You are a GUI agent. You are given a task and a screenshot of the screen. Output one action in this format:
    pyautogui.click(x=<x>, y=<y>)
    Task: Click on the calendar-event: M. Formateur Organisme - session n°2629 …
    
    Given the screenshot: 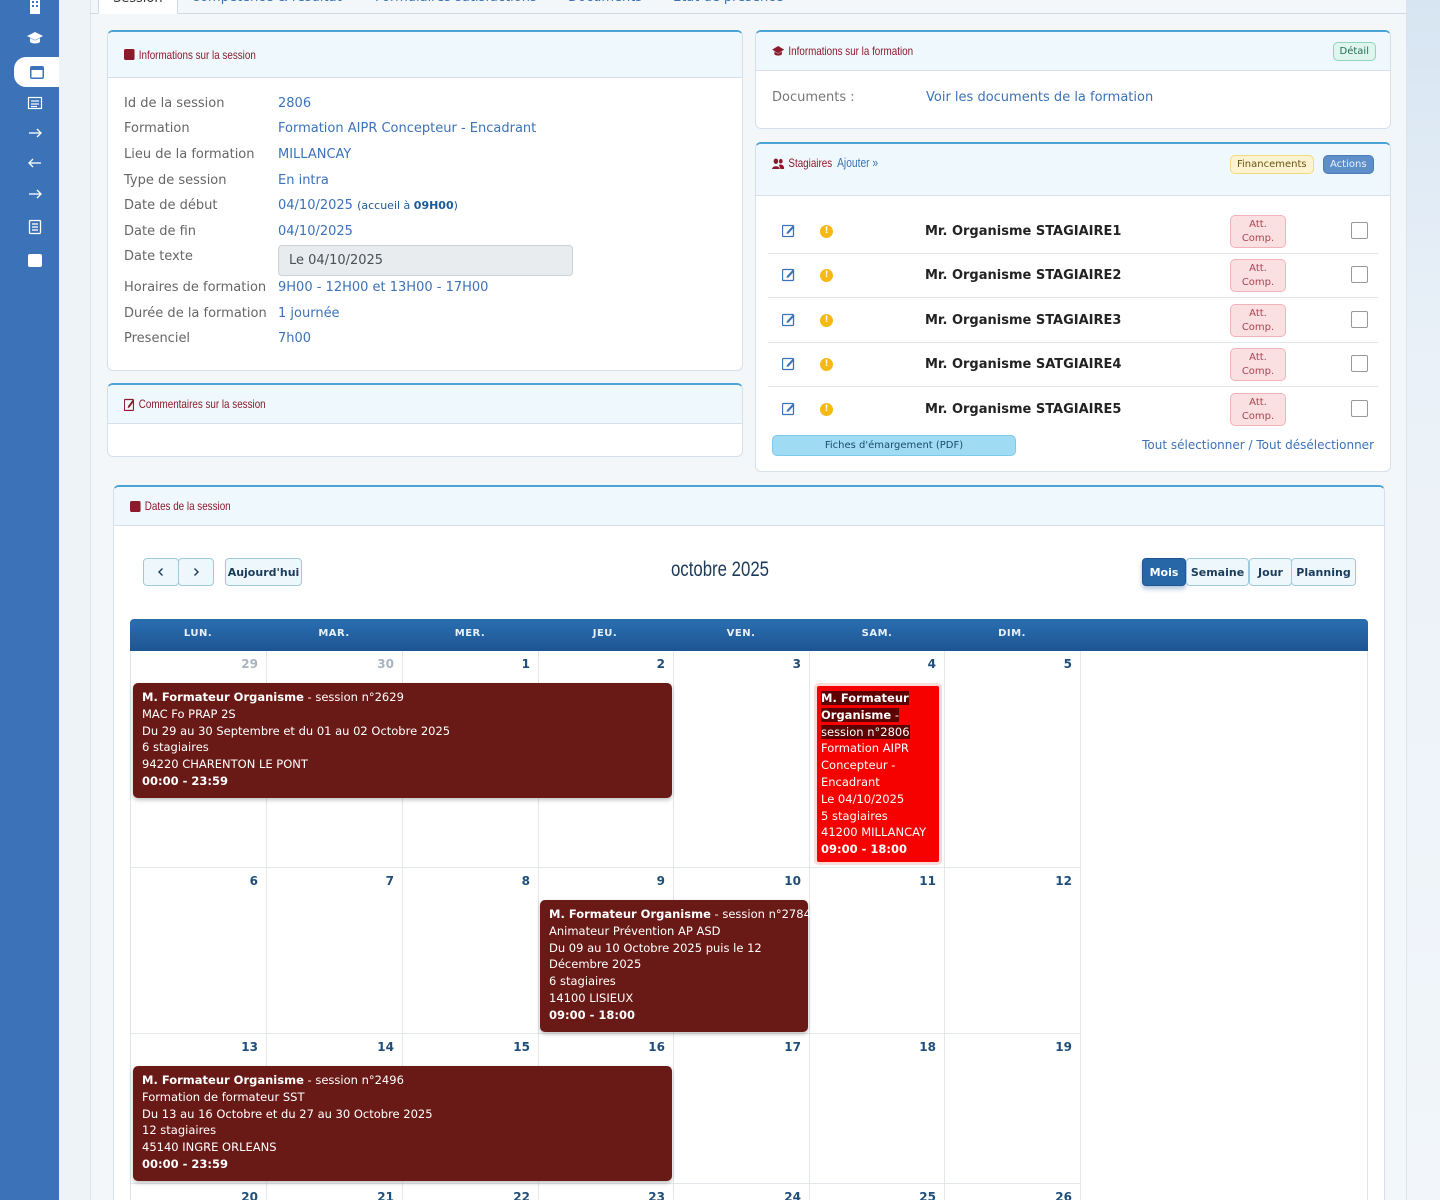 What is the action you would take?
    pyautogui.click(x=402, y=740)
    